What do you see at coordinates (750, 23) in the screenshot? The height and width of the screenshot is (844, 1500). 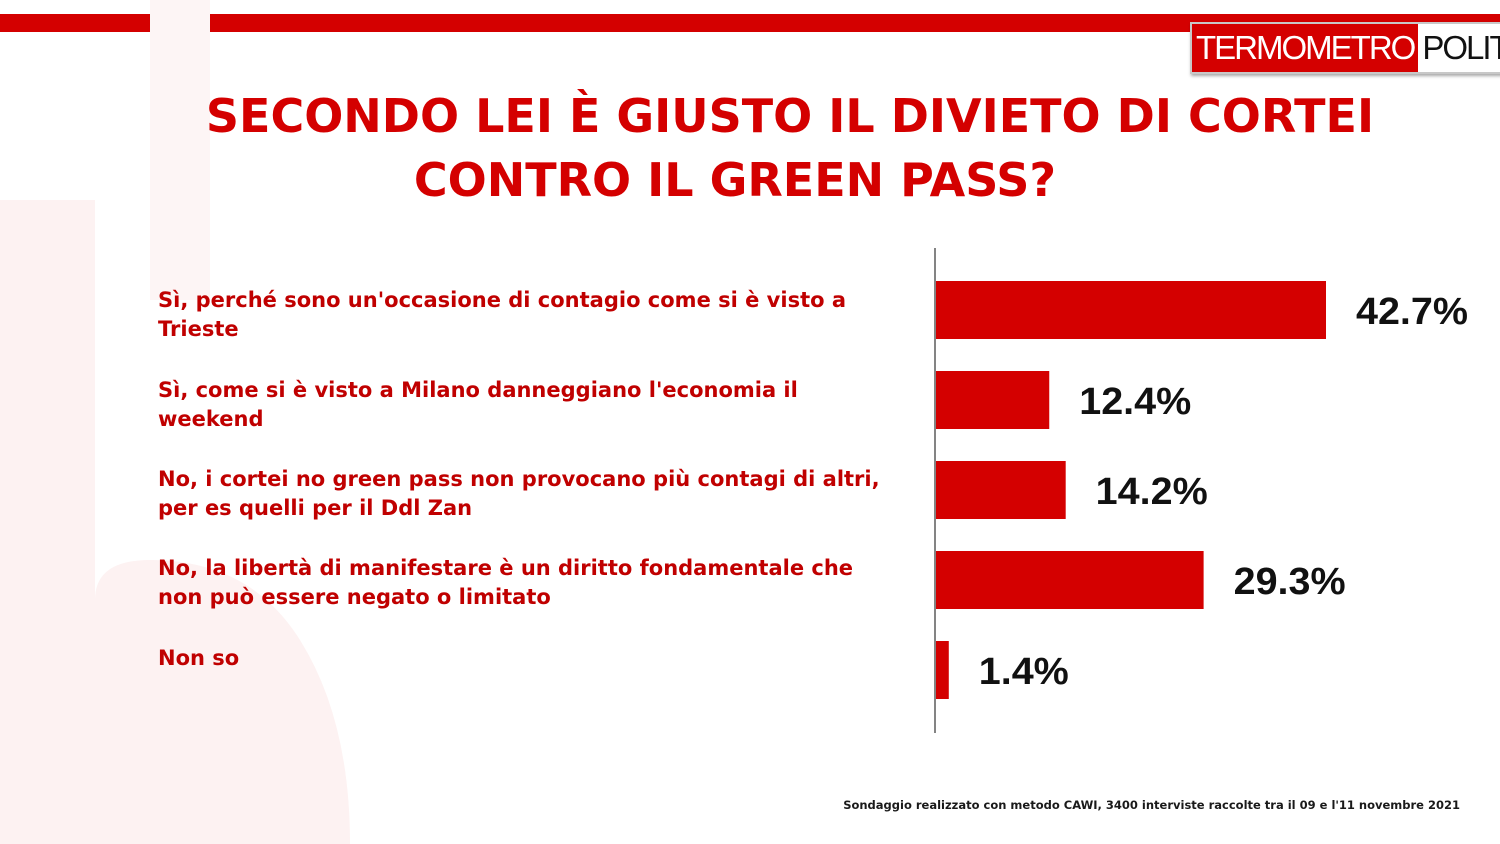 I see `top-red-band` at bounding box center [750, 23].